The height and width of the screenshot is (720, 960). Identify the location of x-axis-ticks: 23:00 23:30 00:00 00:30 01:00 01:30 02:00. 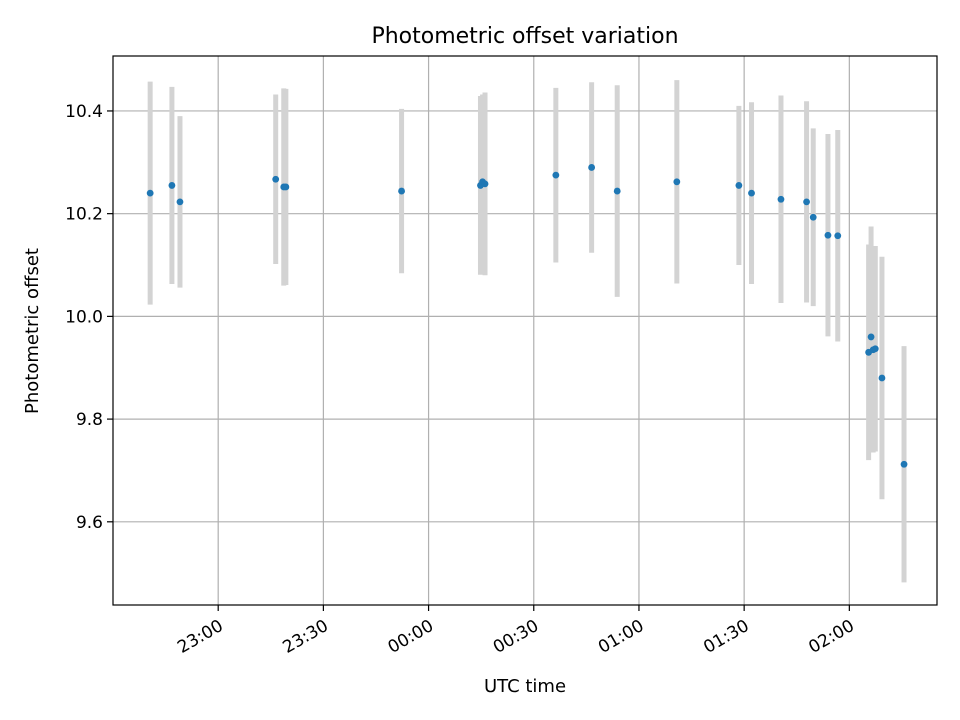
(516, 631).